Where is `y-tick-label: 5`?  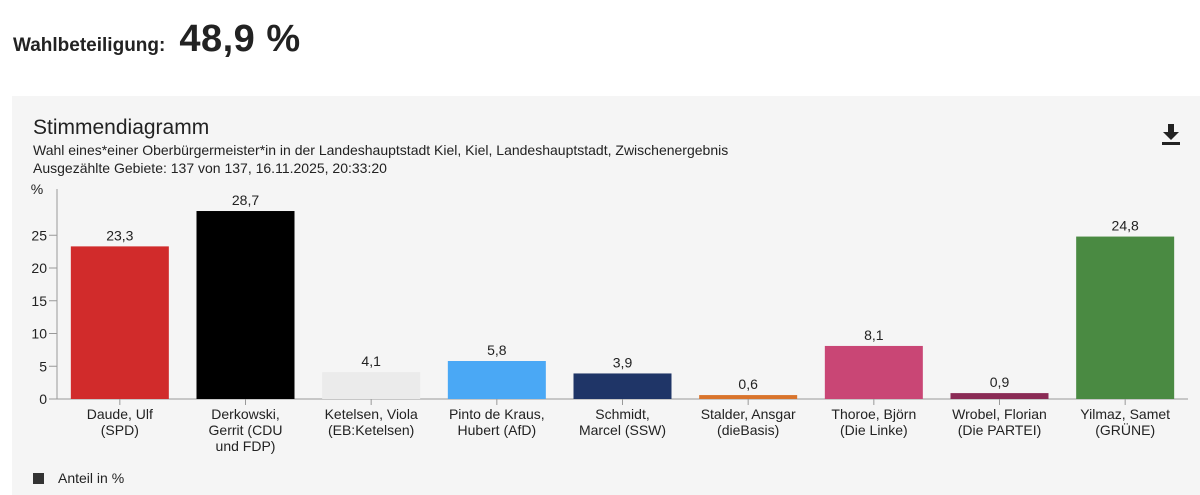
y-tick-label: 5 is located at coordinates (43, 366).